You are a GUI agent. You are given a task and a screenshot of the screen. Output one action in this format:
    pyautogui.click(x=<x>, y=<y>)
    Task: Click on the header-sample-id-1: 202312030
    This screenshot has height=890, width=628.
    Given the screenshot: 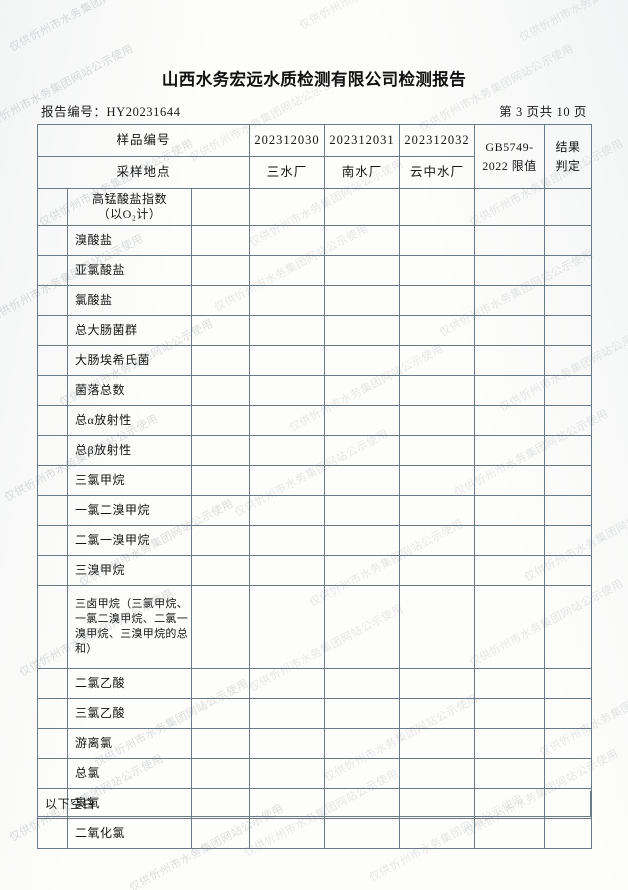 What is the action you would take?
    pyautogui.click(x=287, y=140)
    